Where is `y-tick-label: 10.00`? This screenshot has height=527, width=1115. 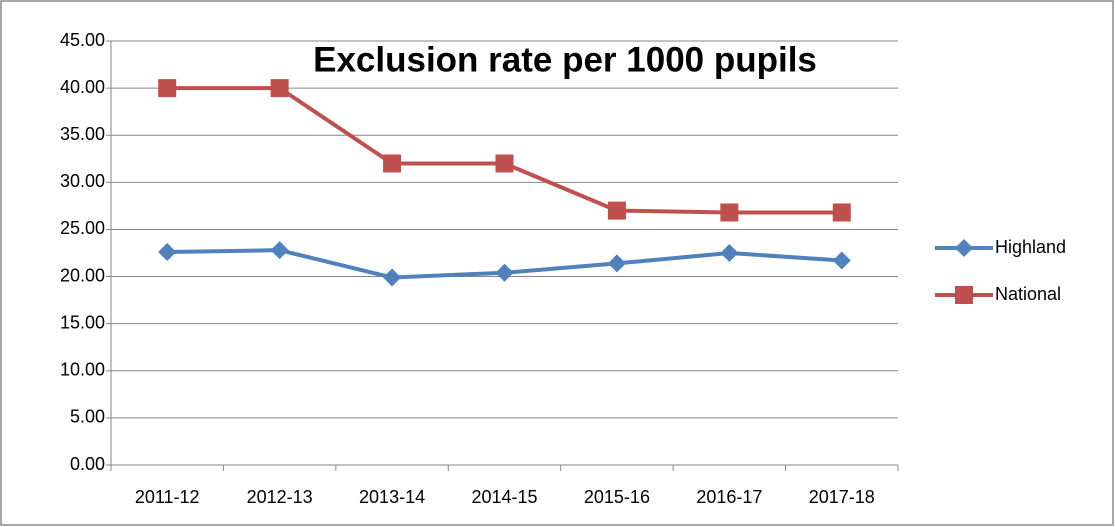
y-tick-label: 10.00 is located at coordinates (82, 370).